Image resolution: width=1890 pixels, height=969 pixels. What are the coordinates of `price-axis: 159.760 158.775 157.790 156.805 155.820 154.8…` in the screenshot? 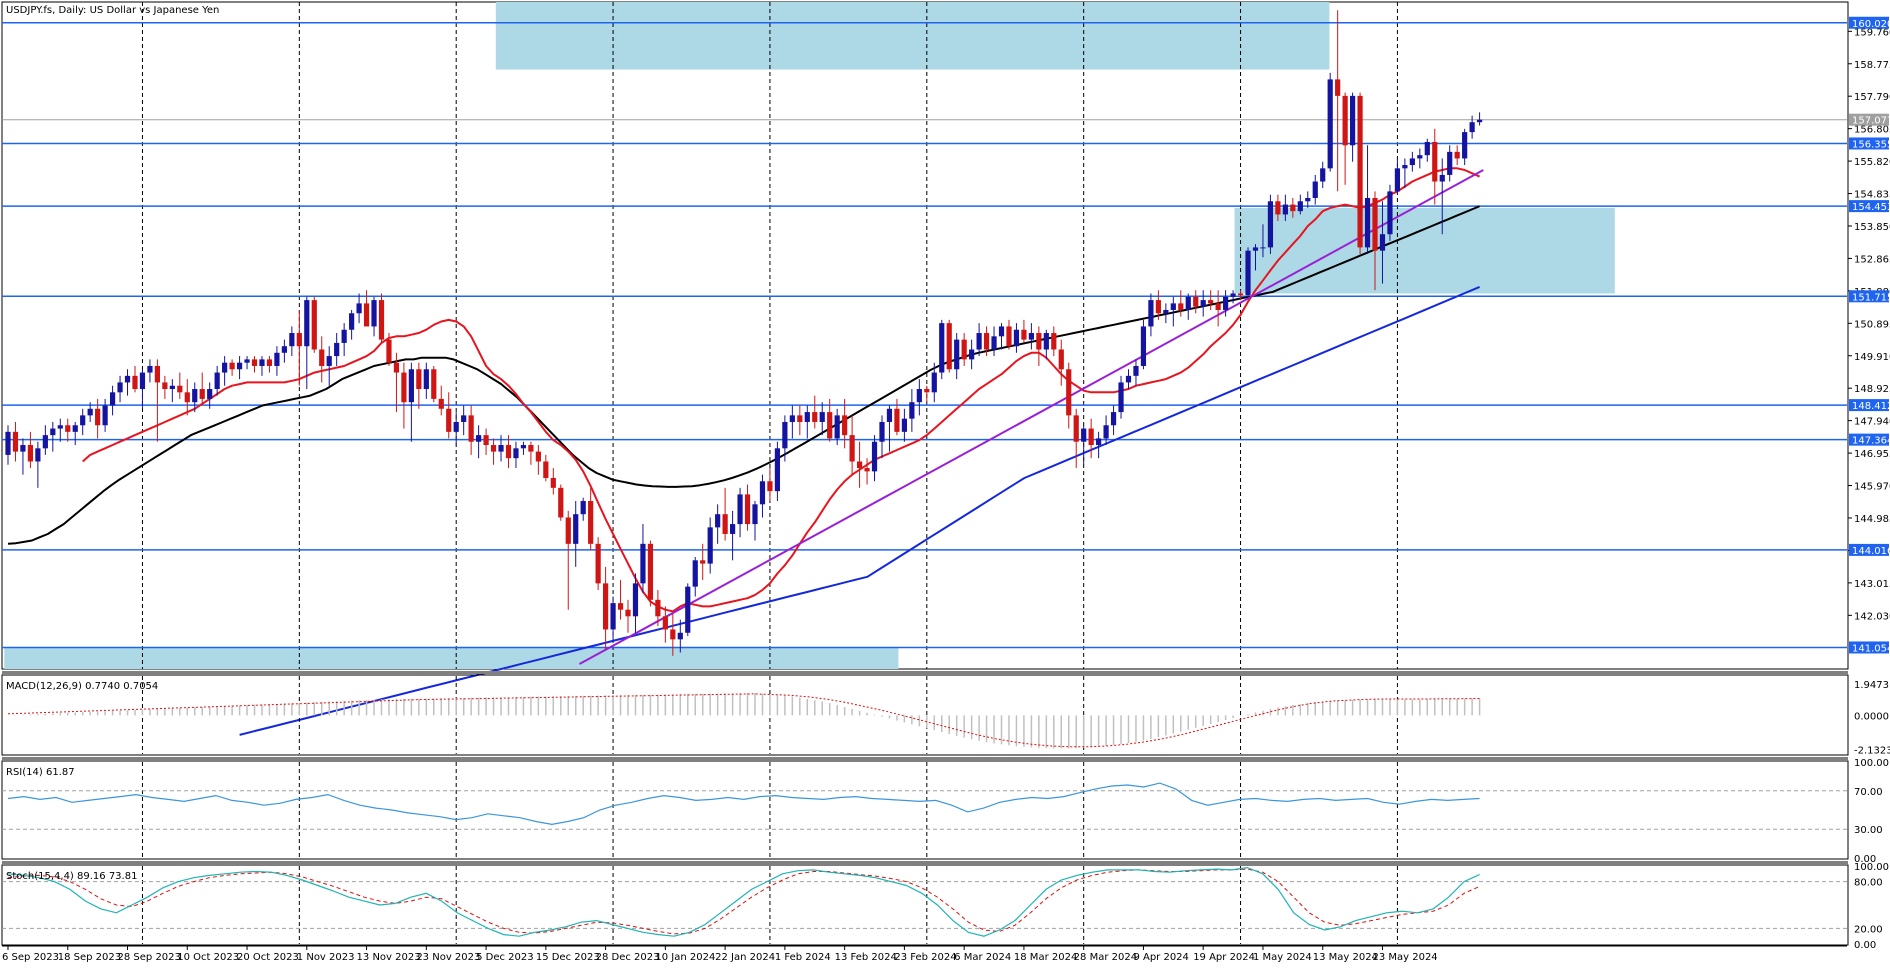 It's located at (1869, 482).